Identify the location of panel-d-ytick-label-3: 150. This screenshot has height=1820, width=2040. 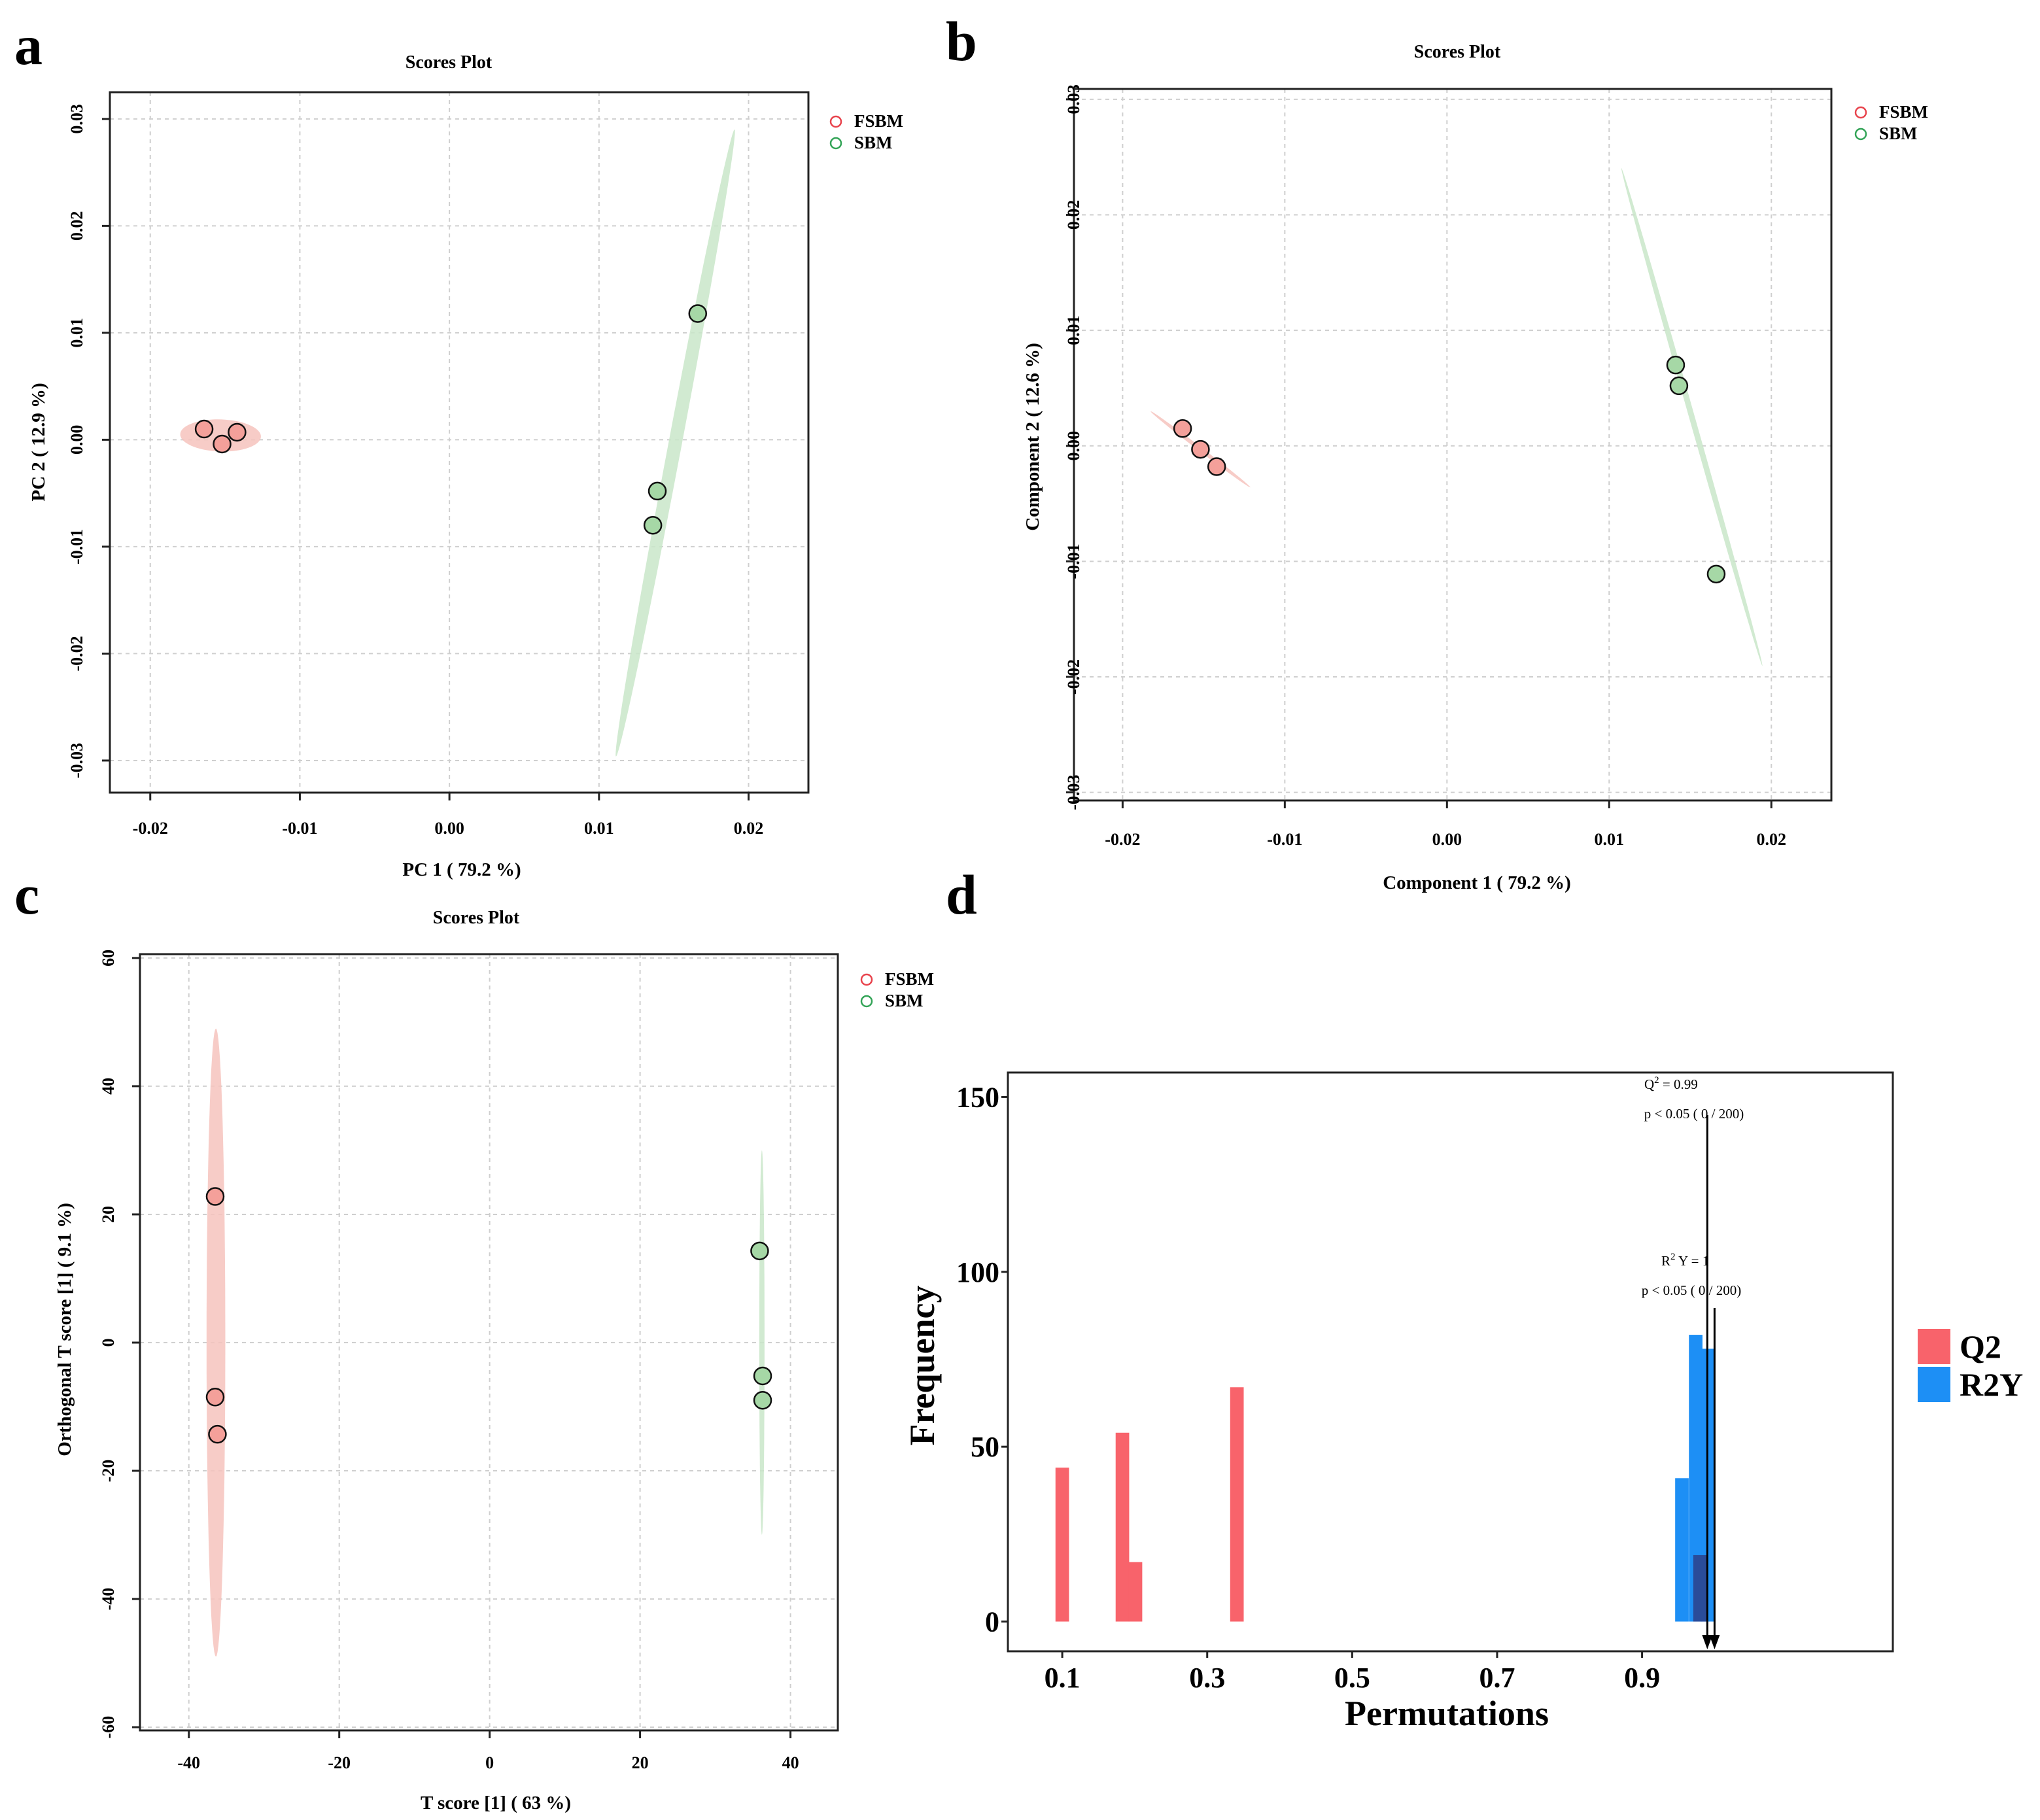
(977, 1097).